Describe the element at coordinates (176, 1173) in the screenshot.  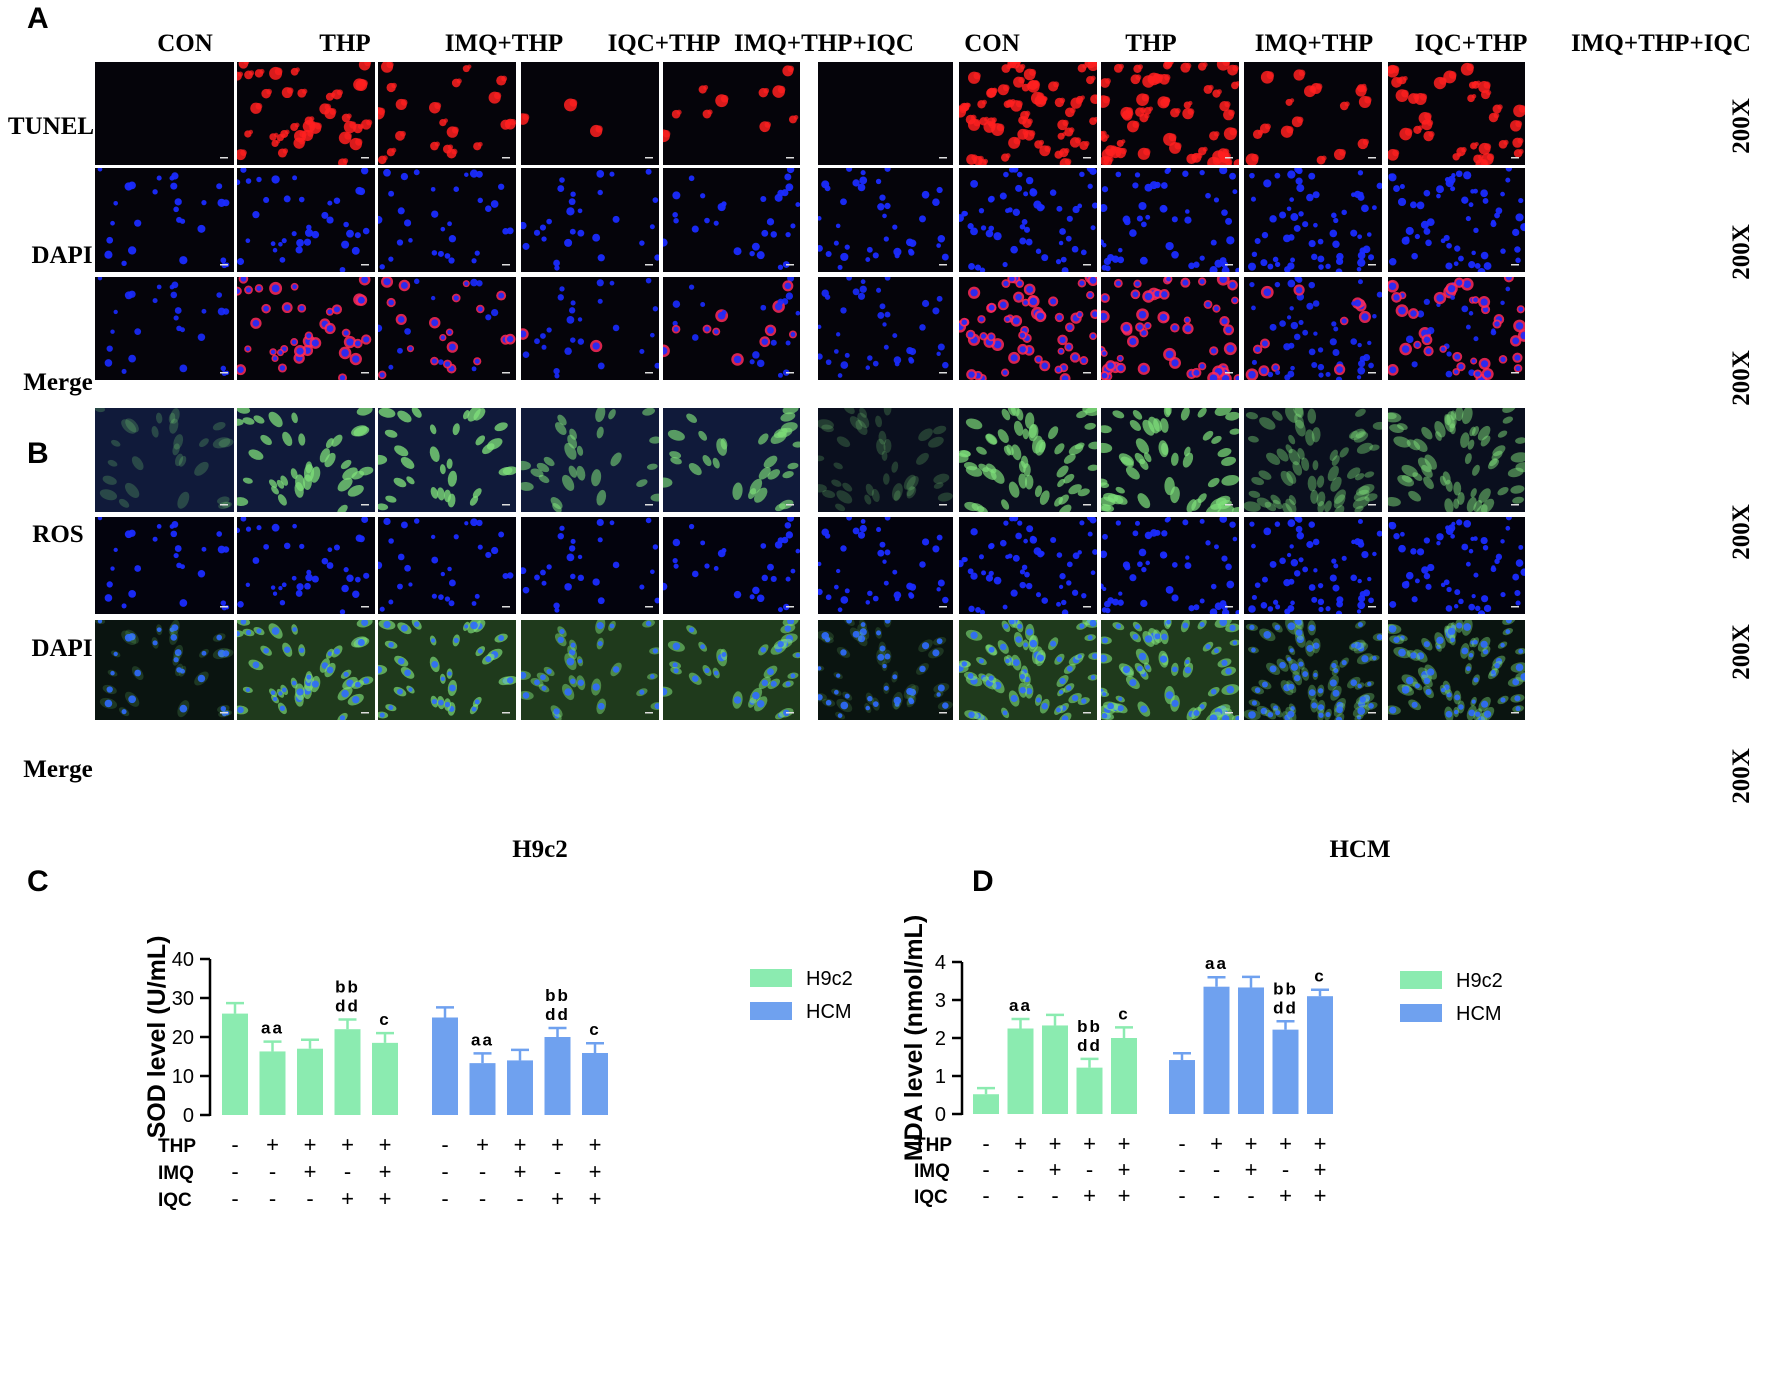
I see `treatment-label: IMQ` at that location.